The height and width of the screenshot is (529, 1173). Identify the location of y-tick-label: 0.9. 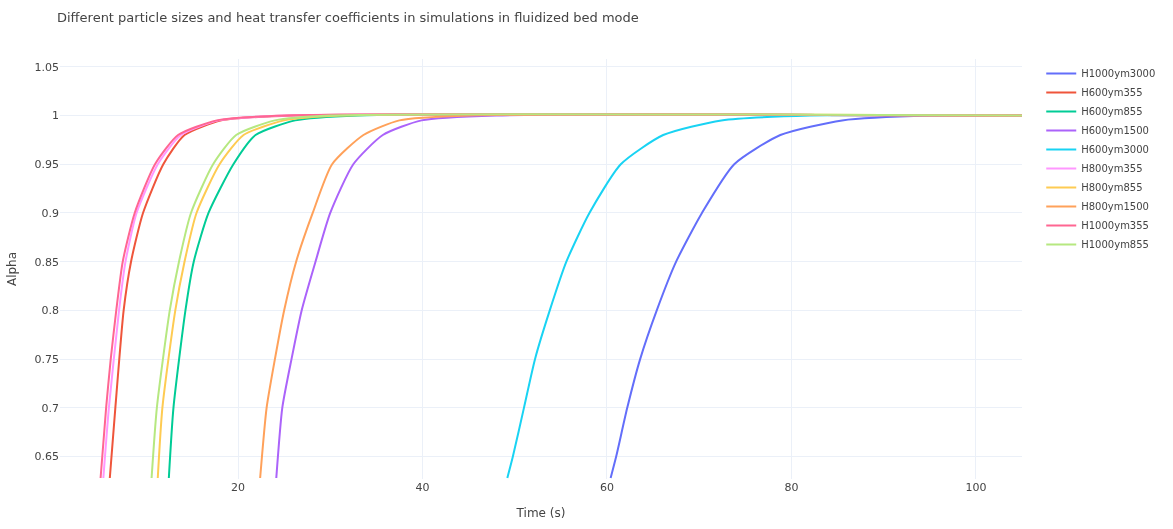
(50, 213).